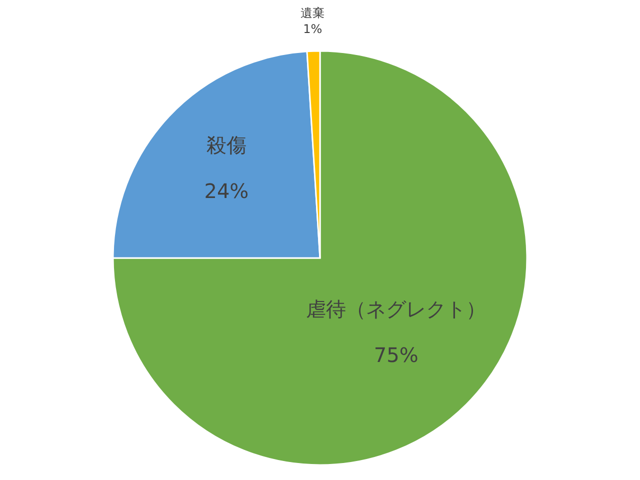 The width and height of the screenshot is (640, 480). What do you see at coordinates (312, 29) in the screenshot?
I see `data-label: 1%` at bounding box center [312, 29].